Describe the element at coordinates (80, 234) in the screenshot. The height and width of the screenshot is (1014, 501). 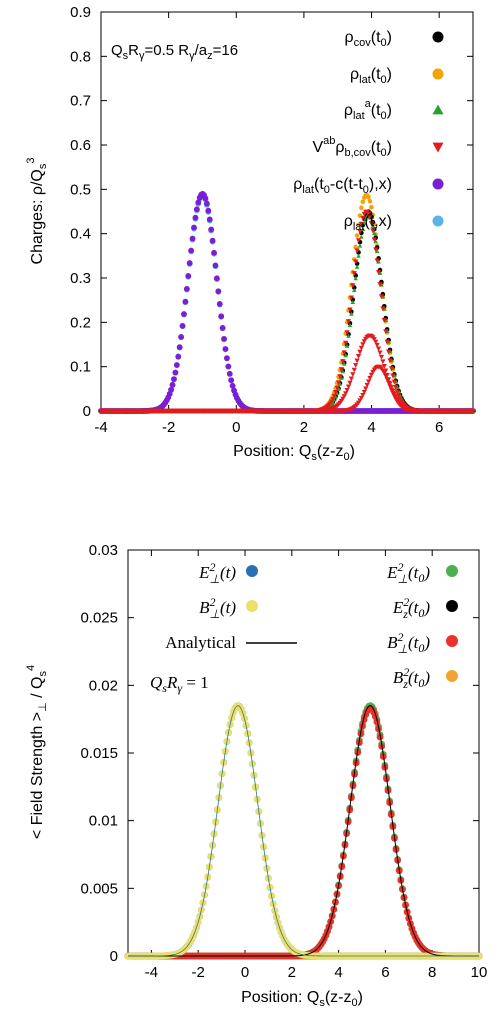
I see `y-tick-label: 0.4` at that location.